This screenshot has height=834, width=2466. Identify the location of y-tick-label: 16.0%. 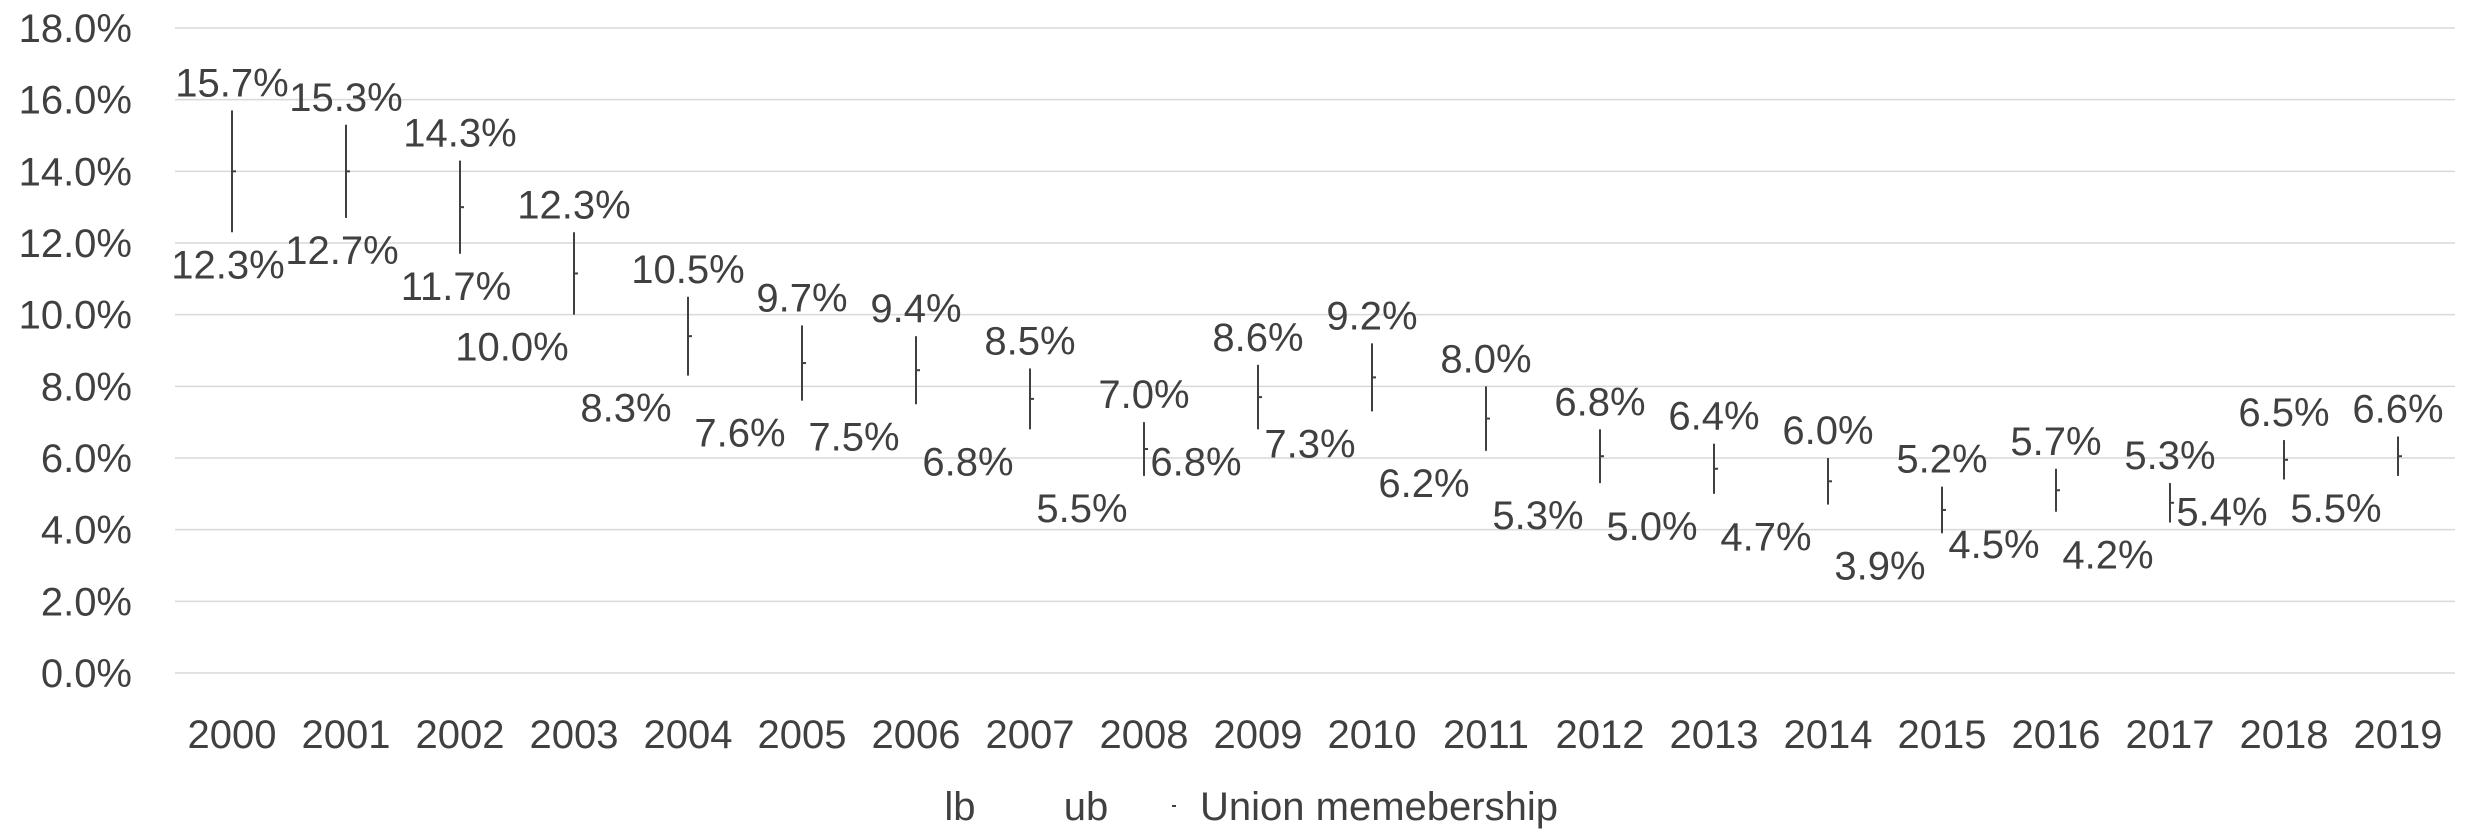
(75, 101).